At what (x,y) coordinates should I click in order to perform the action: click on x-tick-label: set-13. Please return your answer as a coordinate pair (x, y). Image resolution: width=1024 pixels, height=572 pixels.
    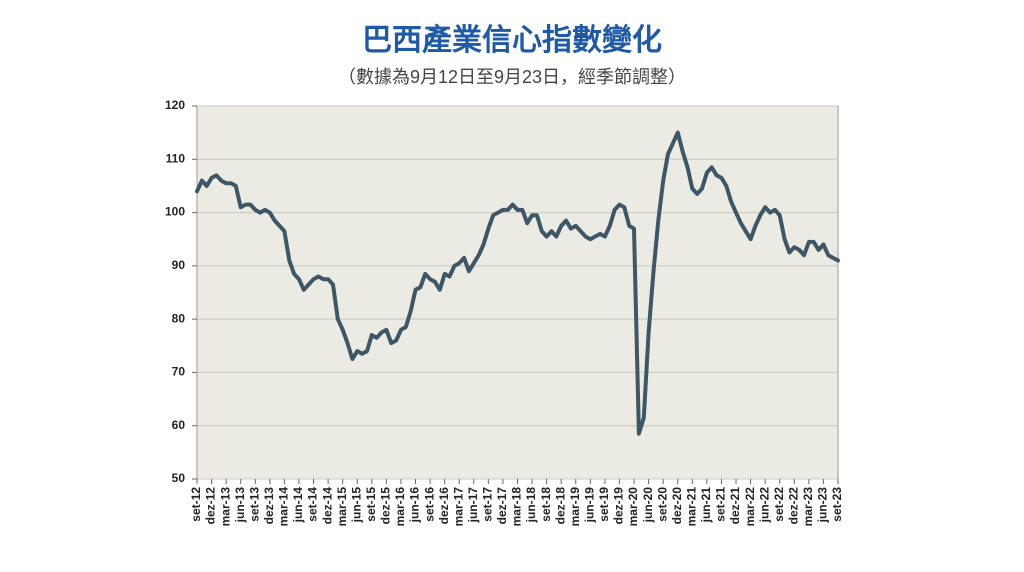
    Looking at the image, I should click on (254, 504).